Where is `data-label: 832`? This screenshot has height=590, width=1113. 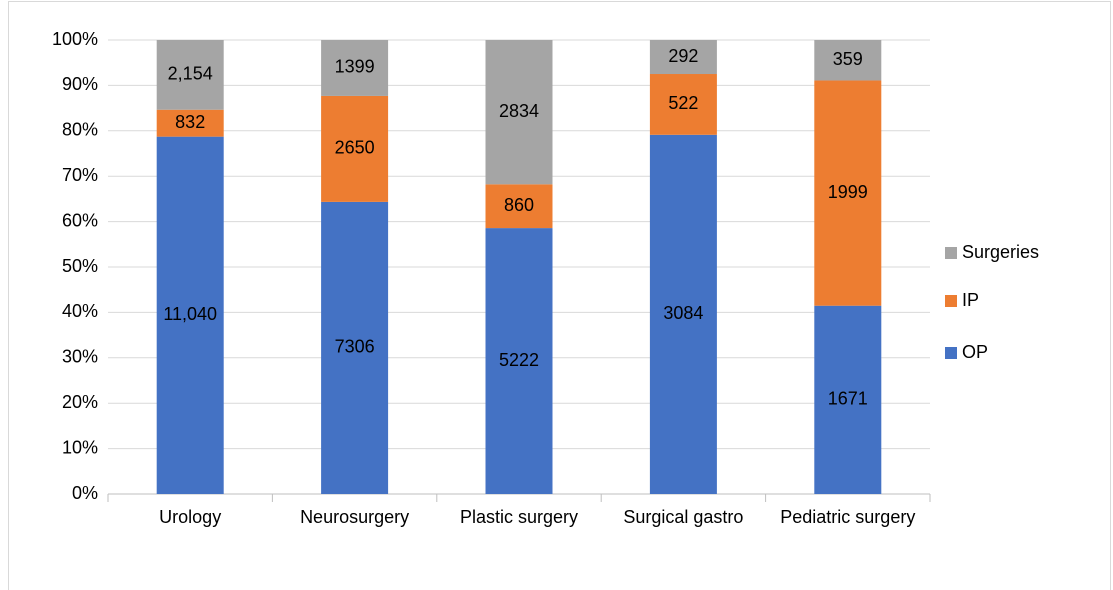
data-label: 832 is located at coordinates (190, 122).